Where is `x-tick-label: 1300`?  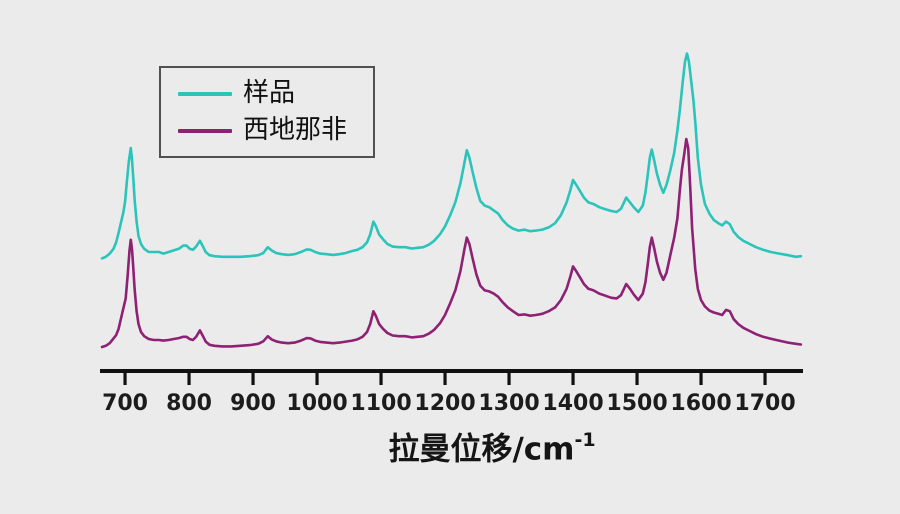
x-tick-label: 1300 is located at coordinates (508, 403).